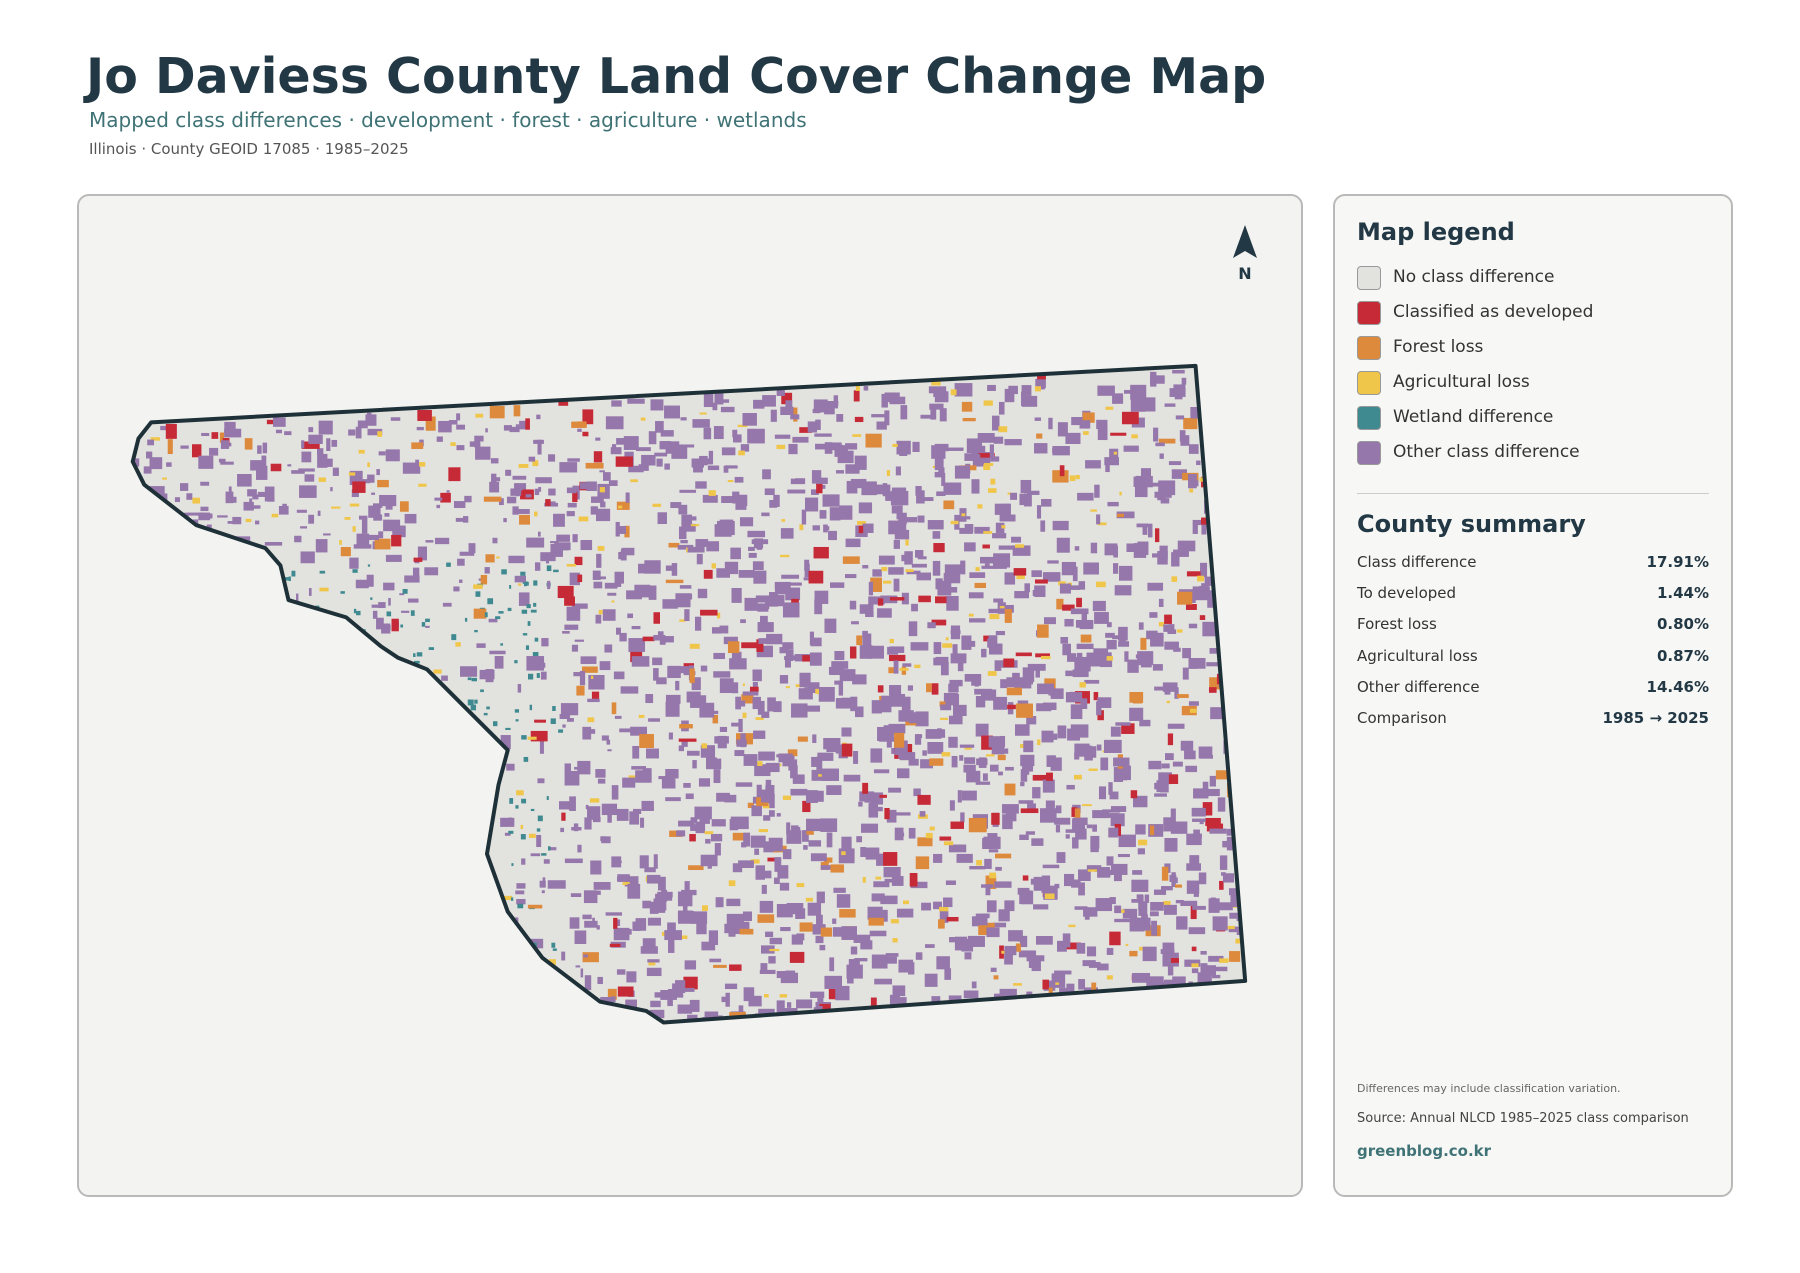 The image size is (1800, 1273). I want to click on legend-swatch, so click(1369, 313).